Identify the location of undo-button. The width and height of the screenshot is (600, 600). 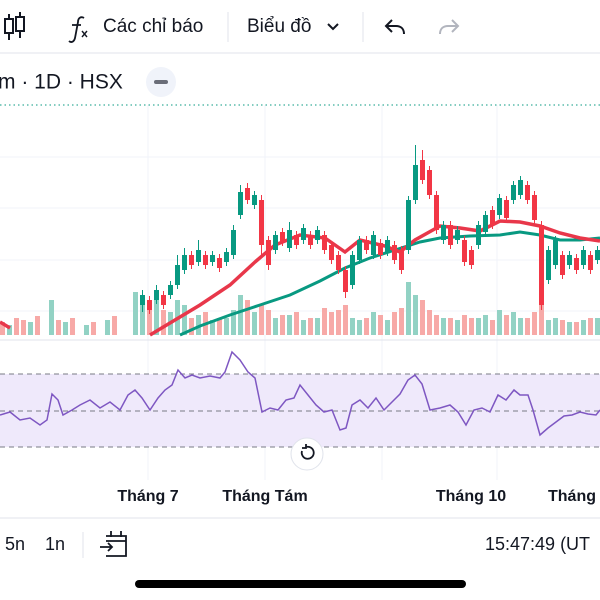
(394, 27).